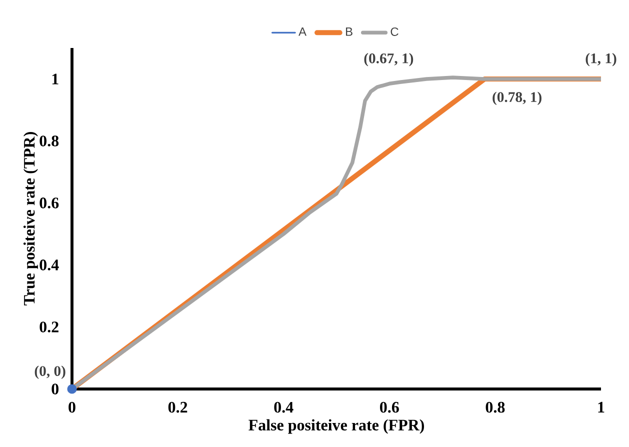 The width and height of the screenshot is (629, 447). What do you see at coordinates (394, 31) in the screenshot?
I see `legend-label: C` at bounding box center [394, 31].